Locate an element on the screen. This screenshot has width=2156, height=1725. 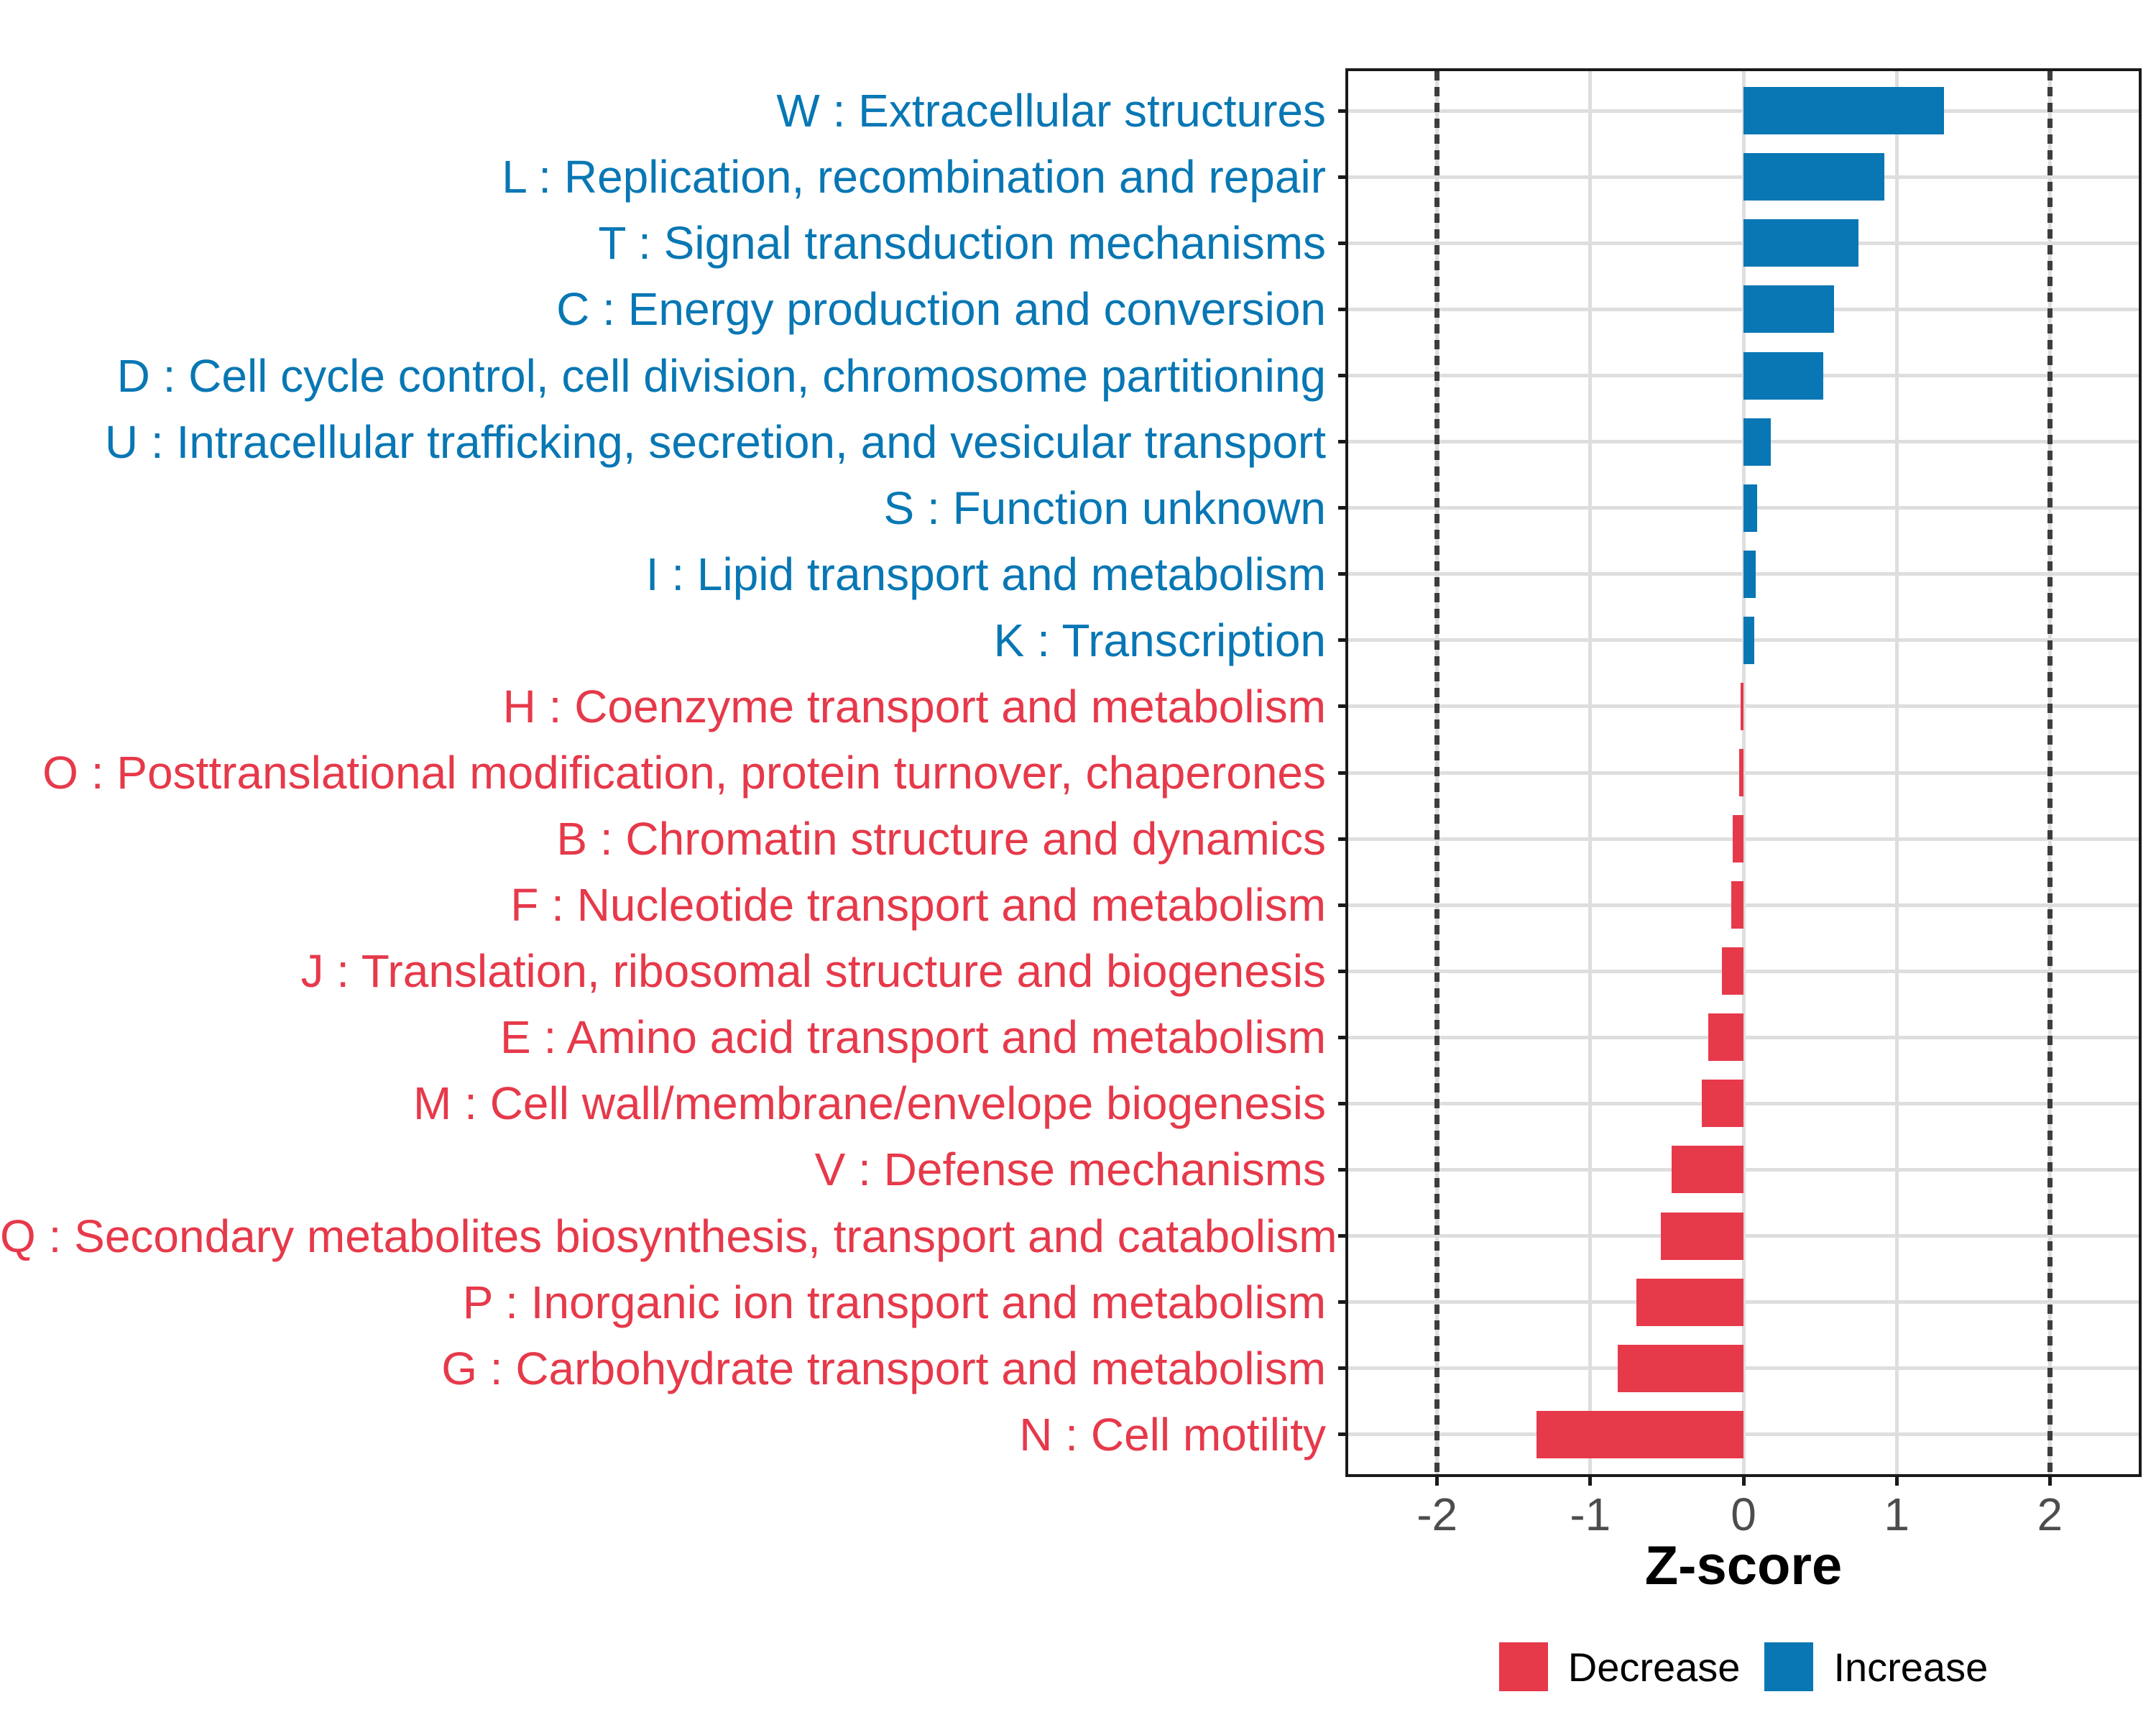
category-label-W: W : Extracellular structures is located at coordinates (1051, 111).